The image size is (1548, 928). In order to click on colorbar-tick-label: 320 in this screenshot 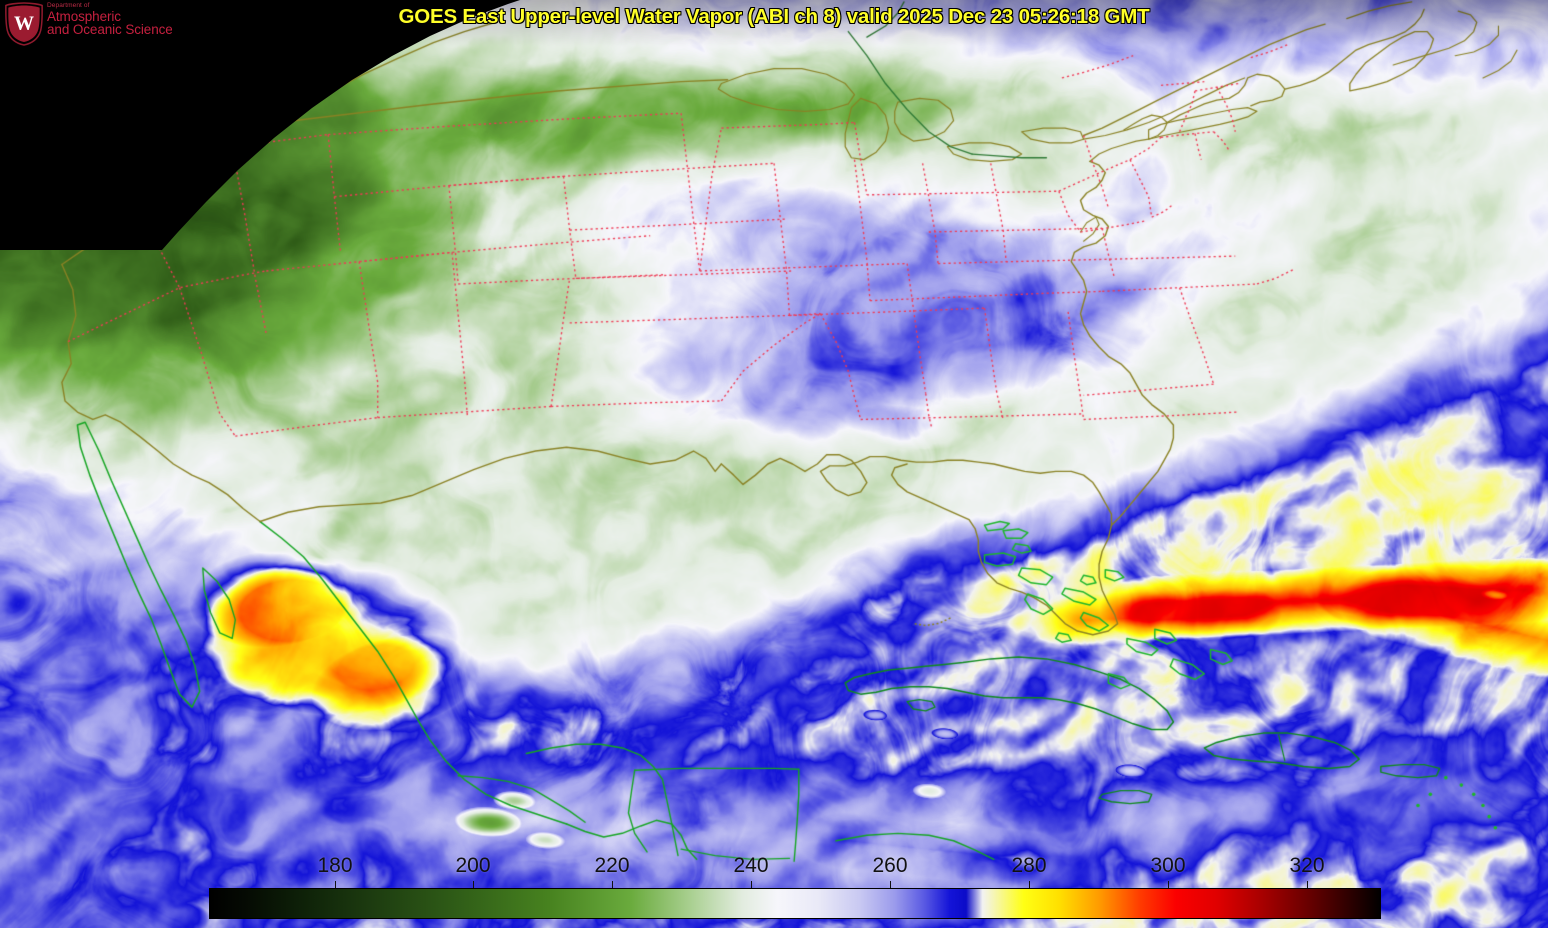, I will do `click(1307, 865)`.